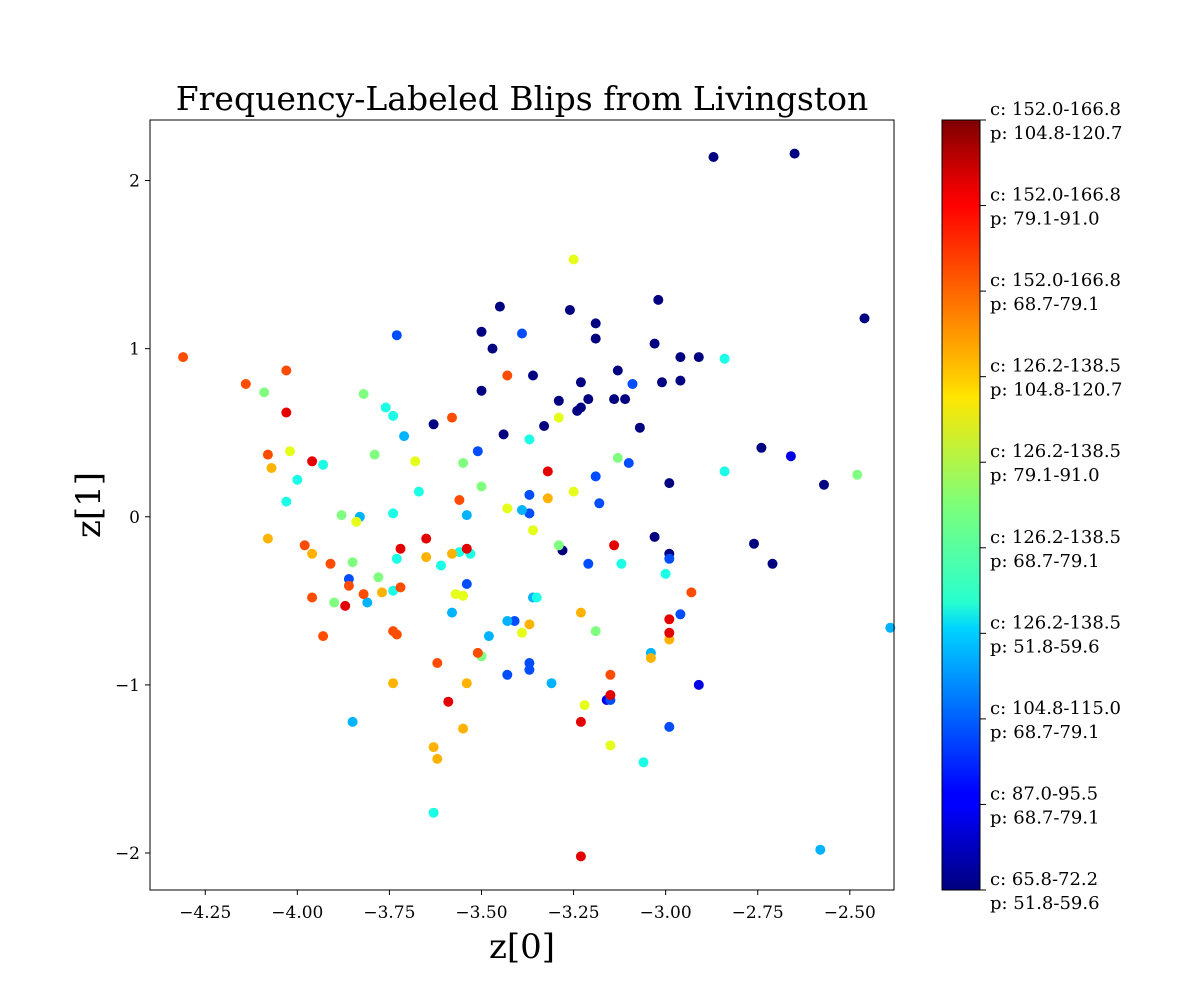  I want to click on colorbar-label-c: c: 152.0-166.8, so click(1055, 280).